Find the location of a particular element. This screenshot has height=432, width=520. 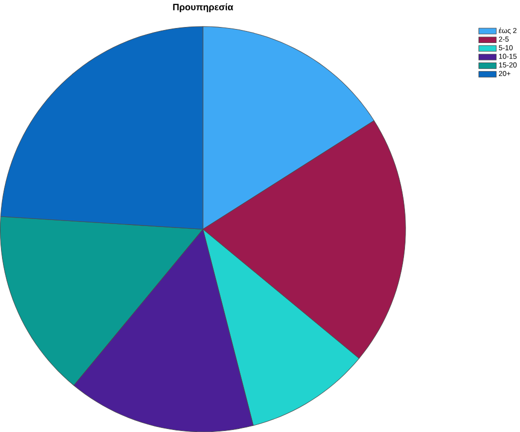

chart-title: Προυπηρεσία is located at coordinates (203, 7).